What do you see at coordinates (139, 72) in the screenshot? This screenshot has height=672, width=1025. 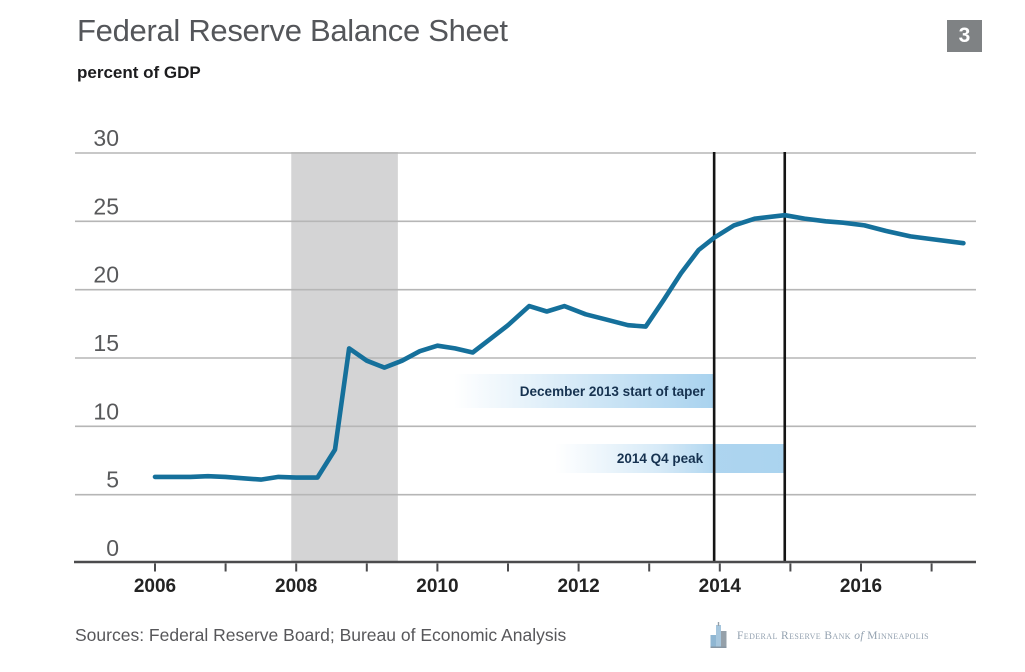 I see `y-axis-unit-label: percent of GDP` at bounding box center [139, 72].